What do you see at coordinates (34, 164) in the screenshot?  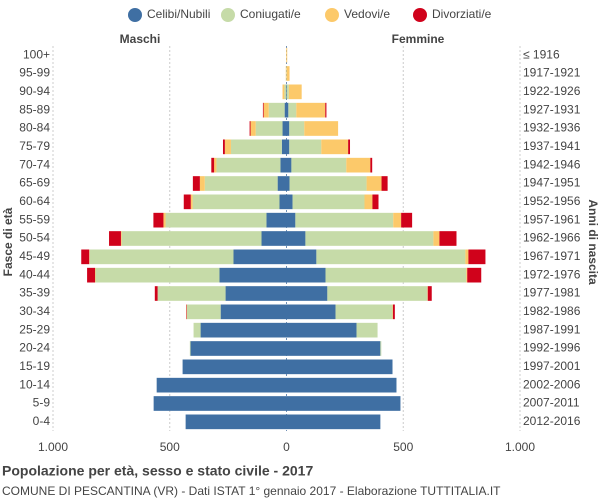 I see `y-tick-label: 70-74` at bounding box center [34, 164].